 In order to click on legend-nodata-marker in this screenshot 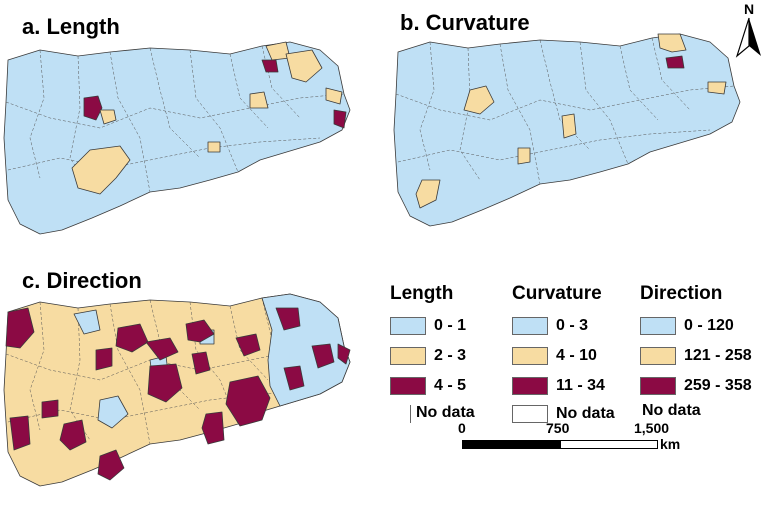, I will do `click(410, 414)`.